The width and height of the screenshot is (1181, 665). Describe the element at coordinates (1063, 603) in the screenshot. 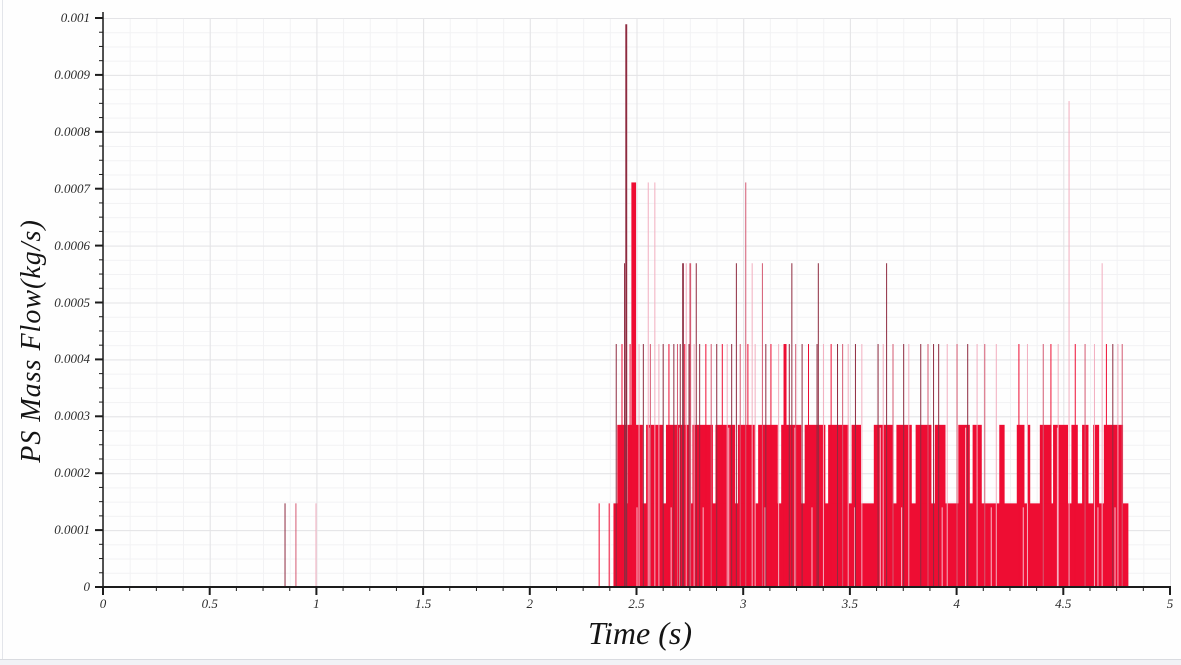

I see `x-tick-label: 4.5` at that location.